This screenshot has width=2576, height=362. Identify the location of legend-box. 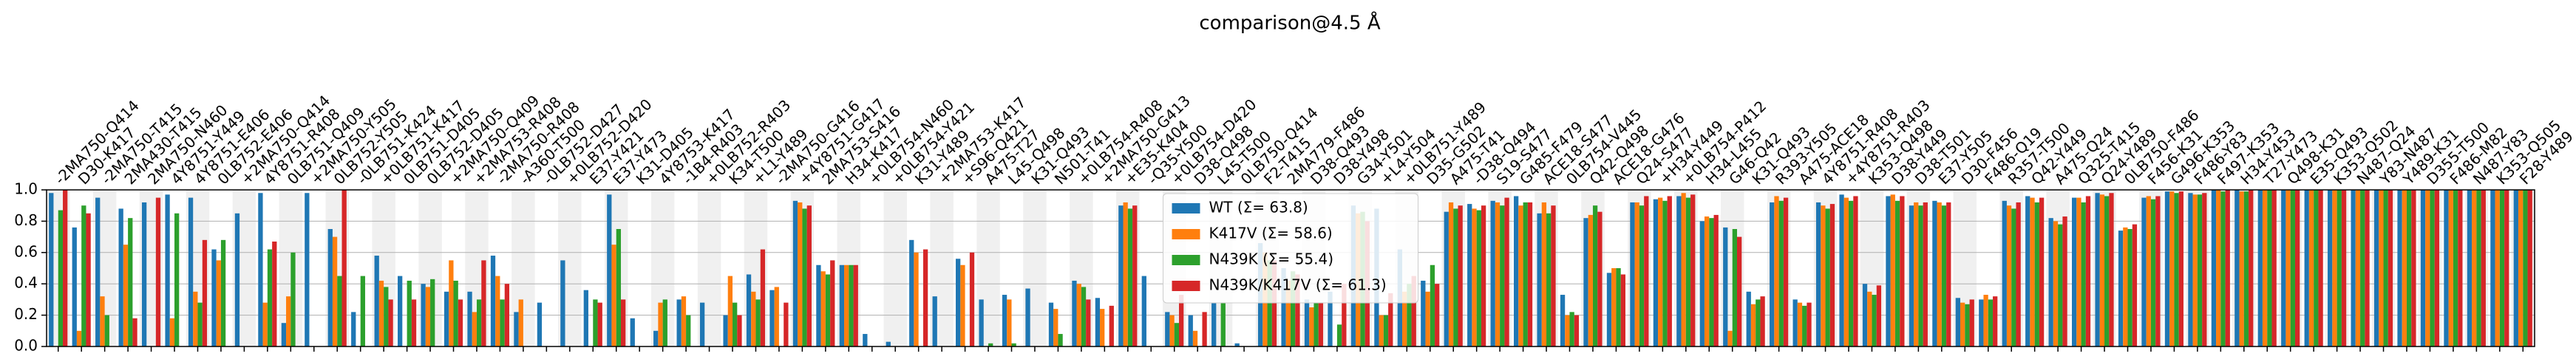
(1290, 248).